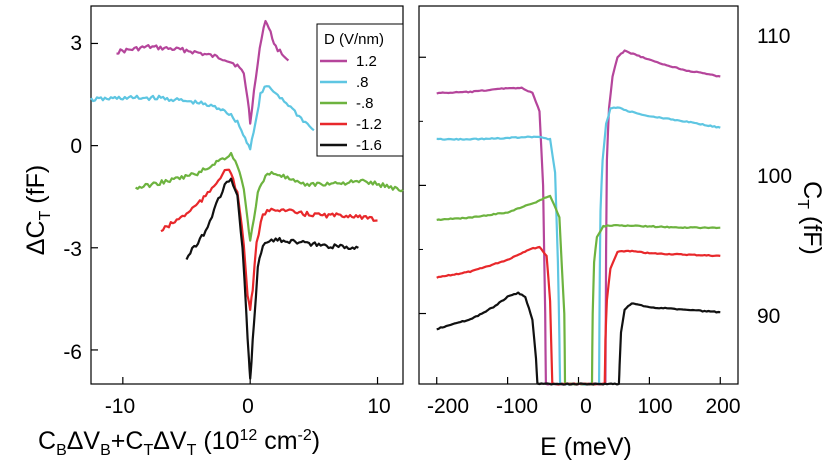 This screenshot has height=466, width=830. What do you see at coordinates (586, 447) in the screenshot?
I see `right-x-axis-title: E (meV)` at bounding box center [586, 447].